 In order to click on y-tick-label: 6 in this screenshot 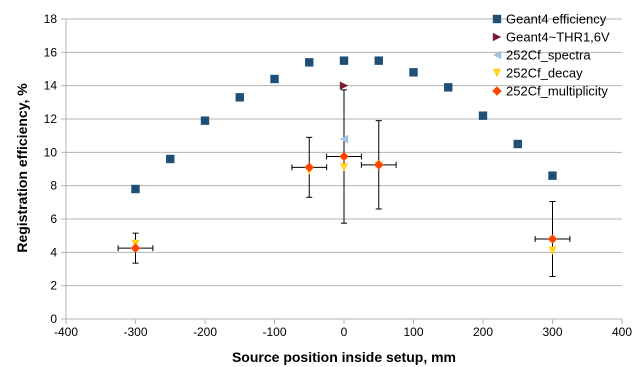, I will do `click(53, 219)`.